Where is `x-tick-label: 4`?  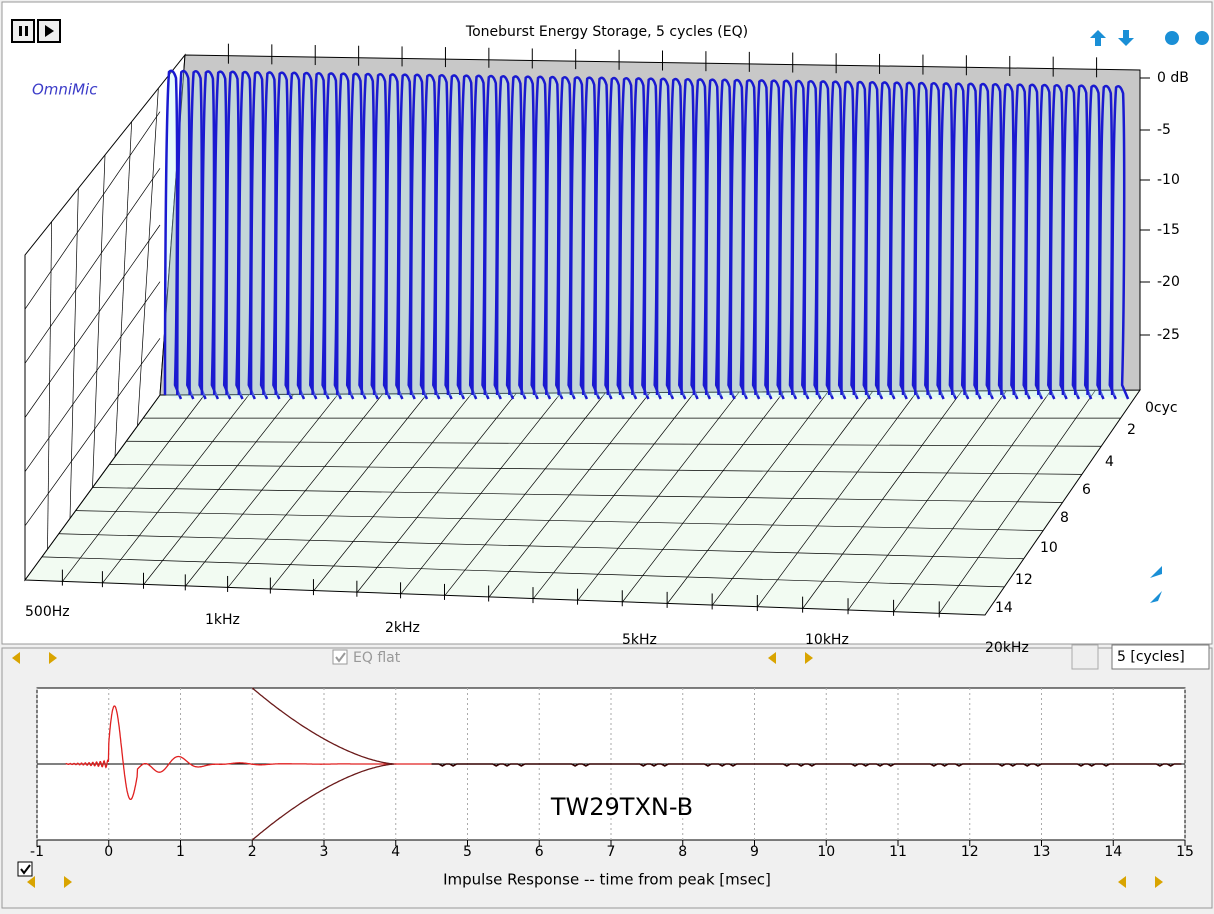 x-tick-label: 4 is located at coordinates (395, 852).